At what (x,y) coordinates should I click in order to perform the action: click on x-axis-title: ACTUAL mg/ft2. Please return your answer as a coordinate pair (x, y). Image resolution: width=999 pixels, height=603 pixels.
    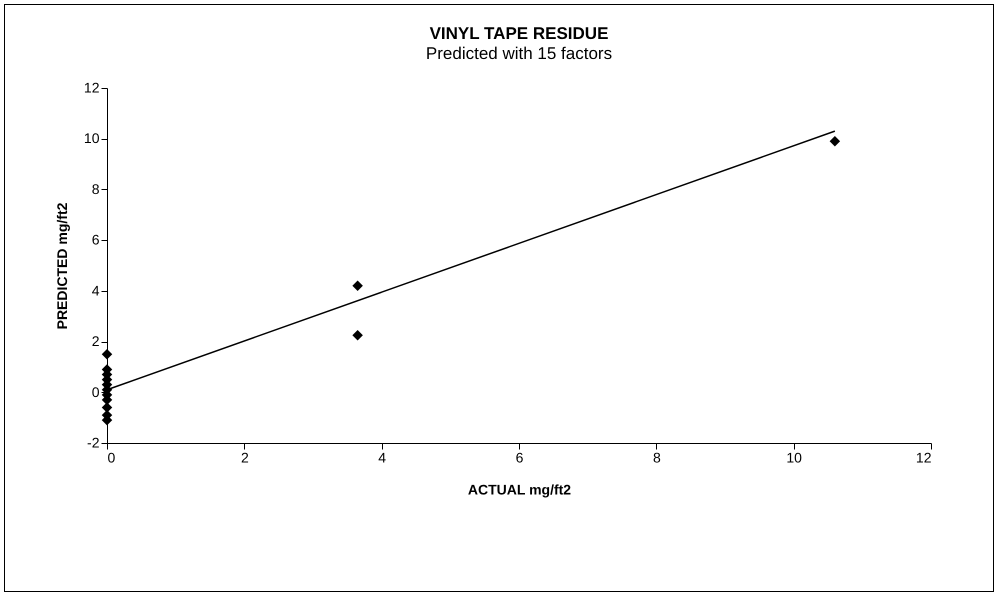
    Looking at the image, I should click on (520, 490).